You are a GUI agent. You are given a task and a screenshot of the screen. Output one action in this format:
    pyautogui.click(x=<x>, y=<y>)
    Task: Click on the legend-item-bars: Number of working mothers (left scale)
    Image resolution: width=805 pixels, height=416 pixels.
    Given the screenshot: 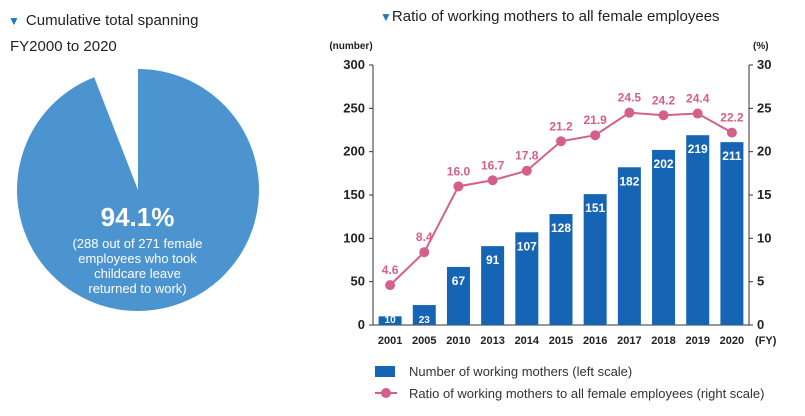 What is the action you would take?
    pyautogui.click(x=569, y=371)
    